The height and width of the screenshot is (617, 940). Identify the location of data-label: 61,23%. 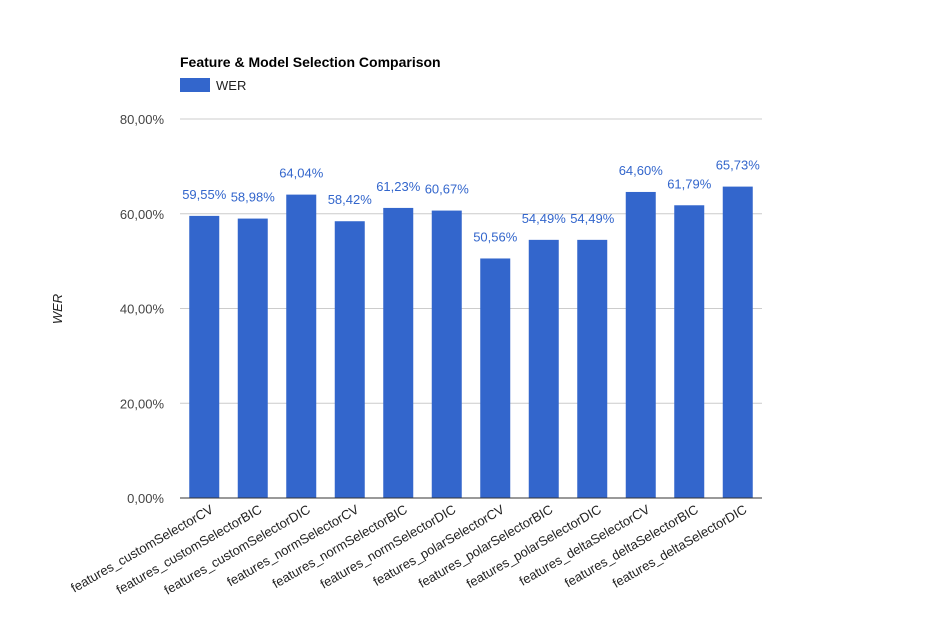
(398, 186).